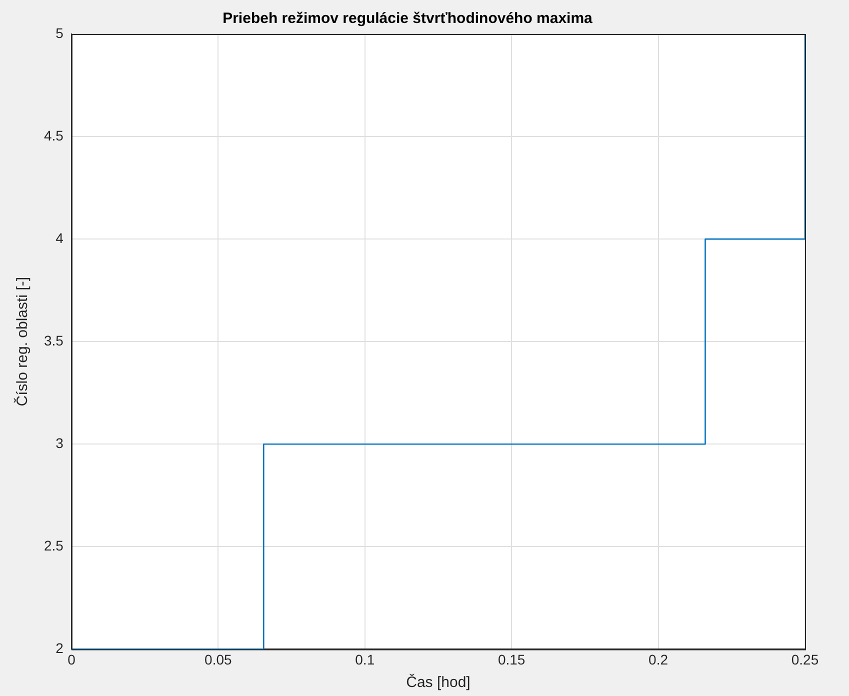  I want to click on x-tick-label: 0.2, so click(658, 659).